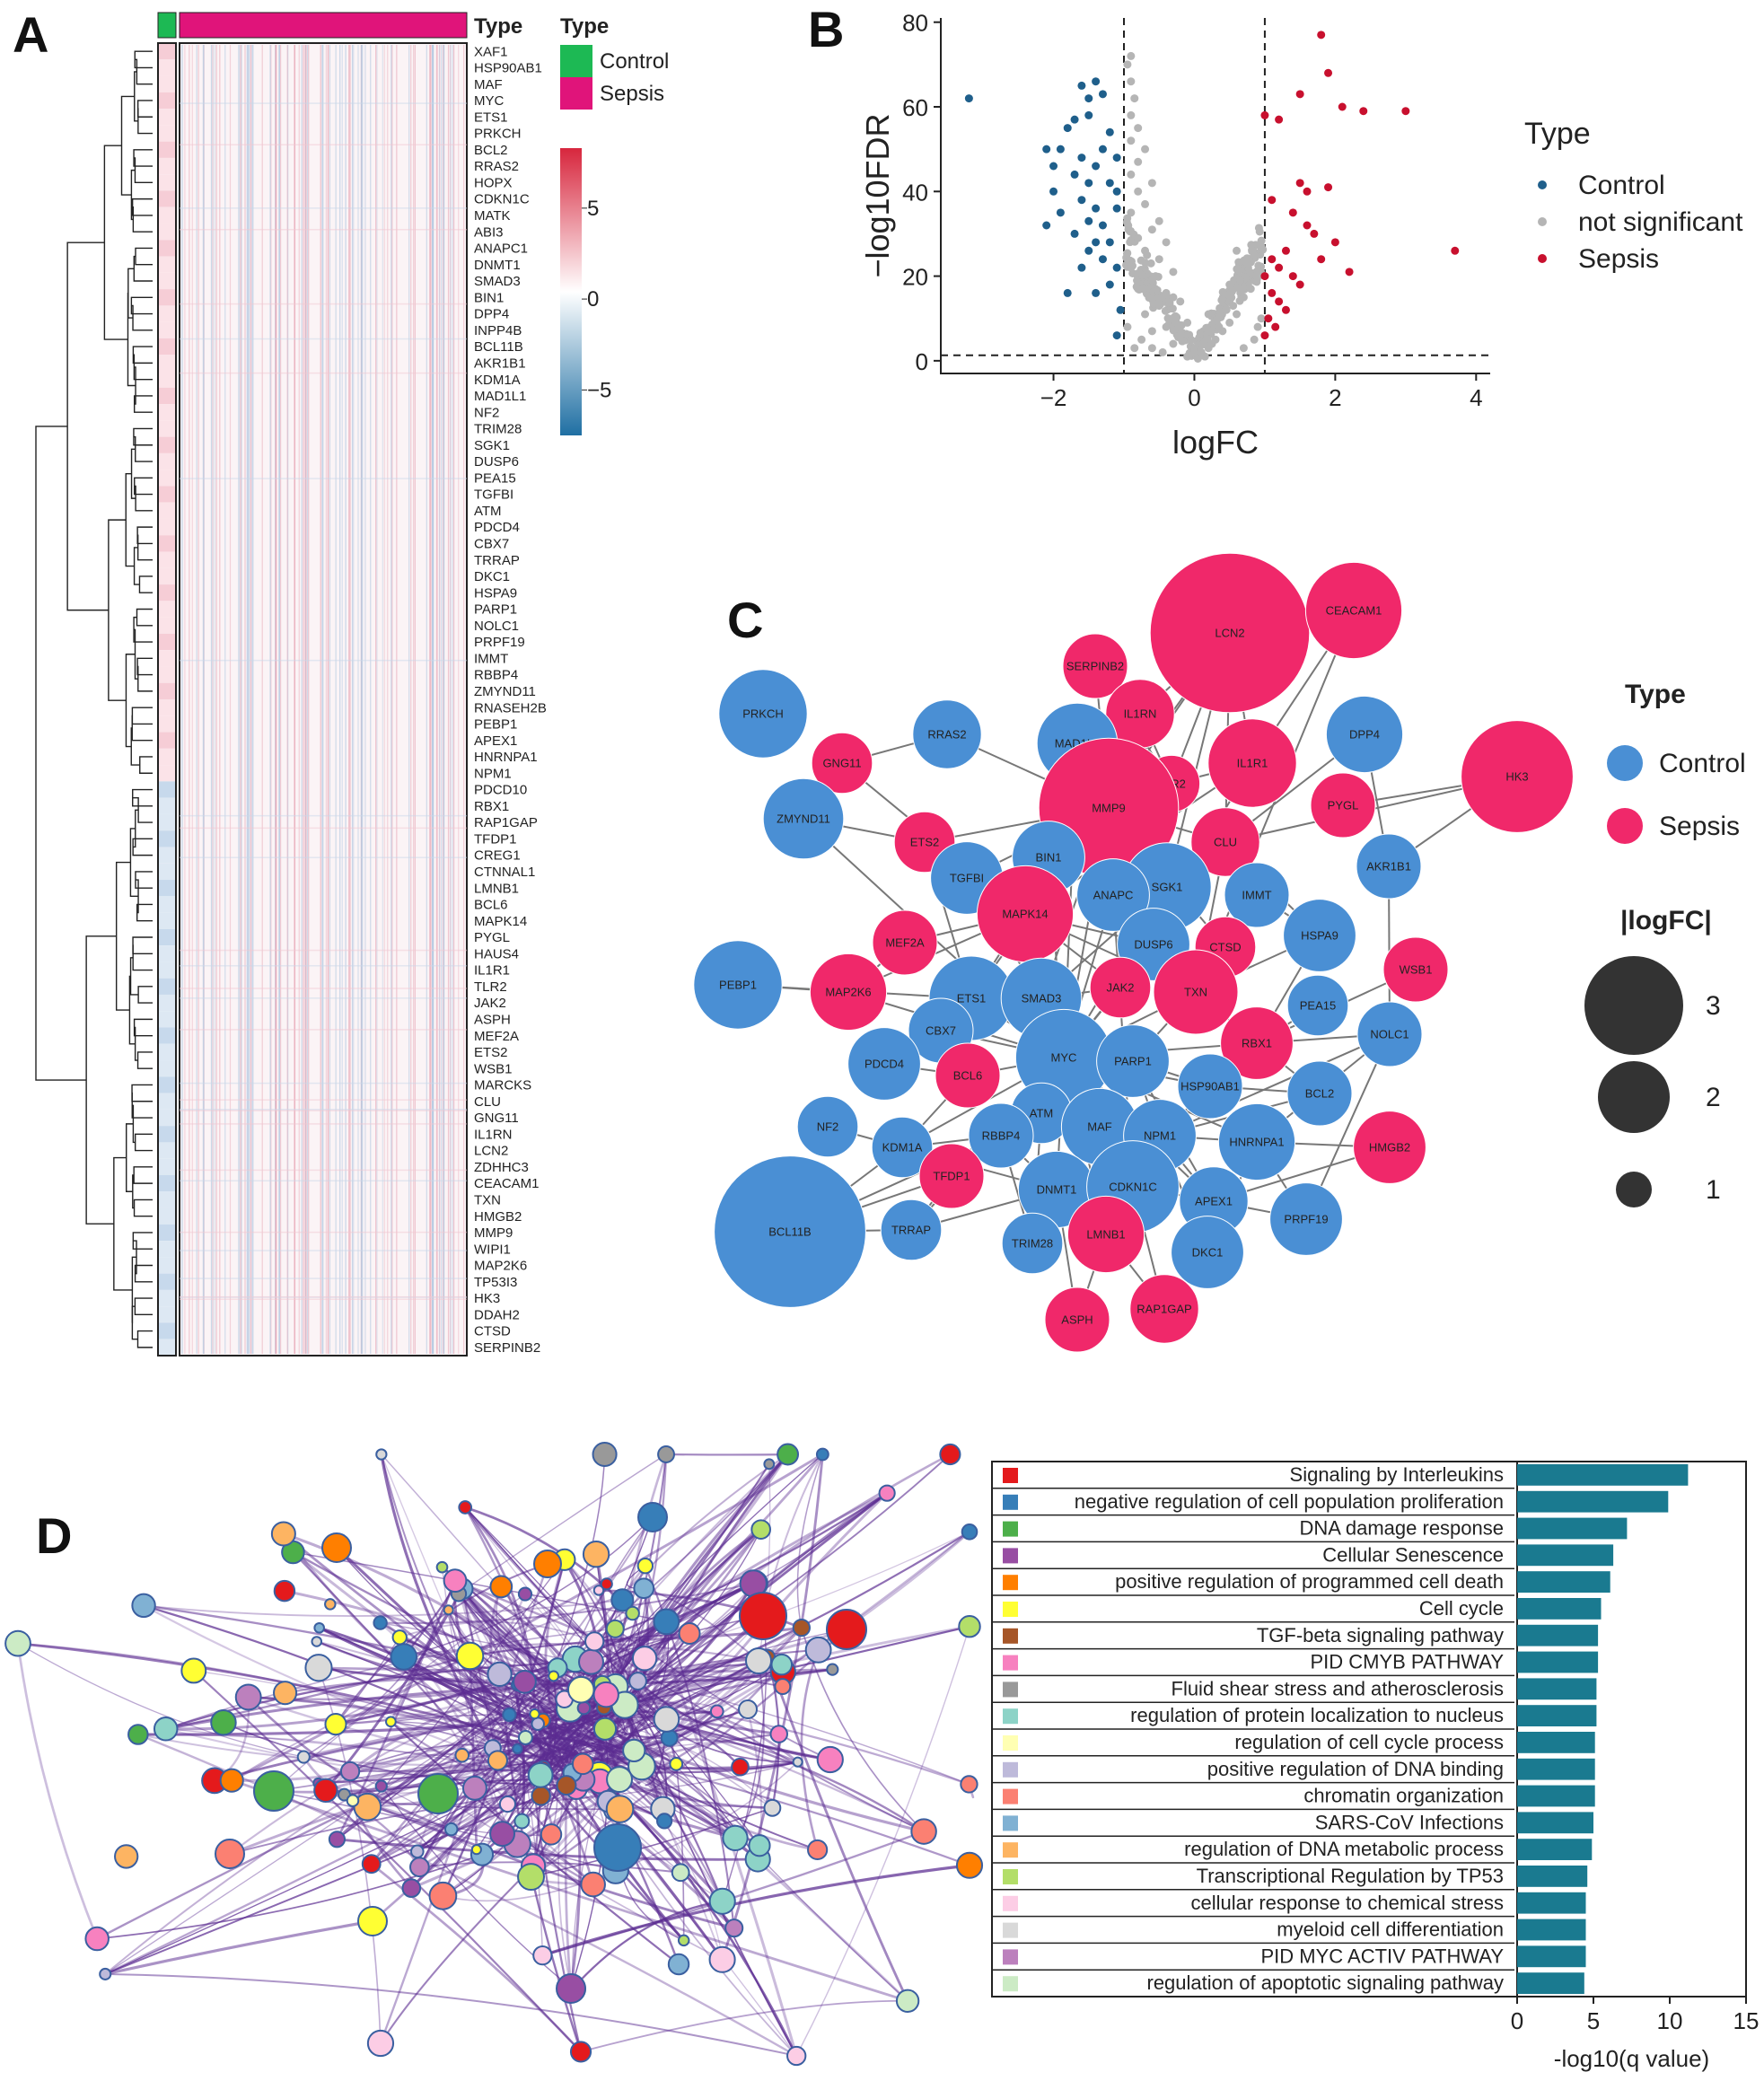 The width and height of the screenshot is (1764, 2081). Describe the element at coordinates (1318, 1006) in the screenshot. I see `ppi-node-label: PEA15` at that location.